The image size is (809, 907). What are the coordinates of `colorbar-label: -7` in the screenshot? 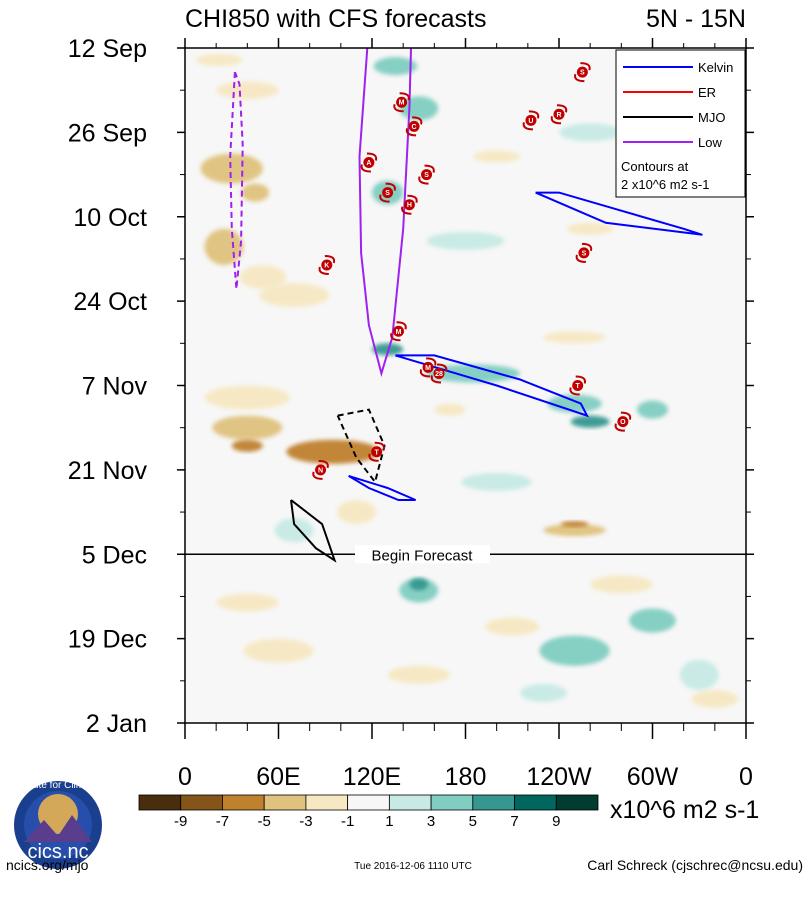 It's located at (222, 821).